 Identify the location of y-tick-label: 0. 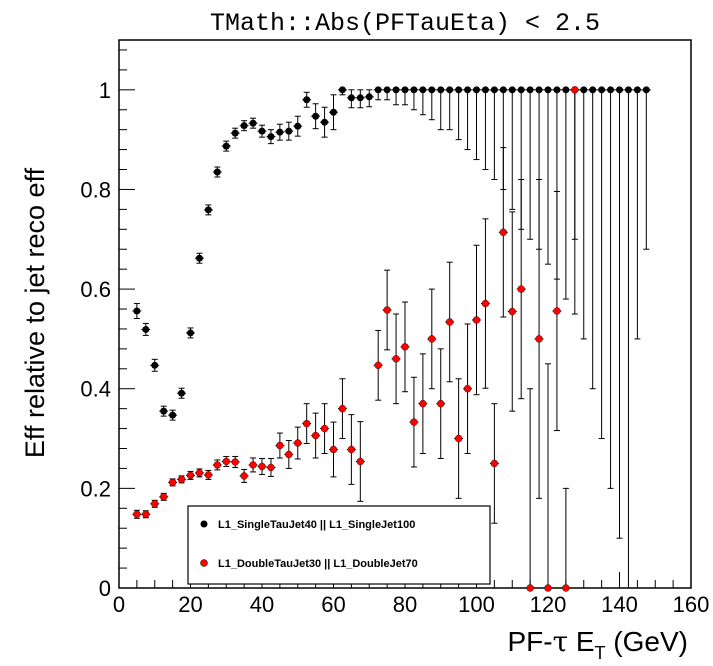
(105, 588).